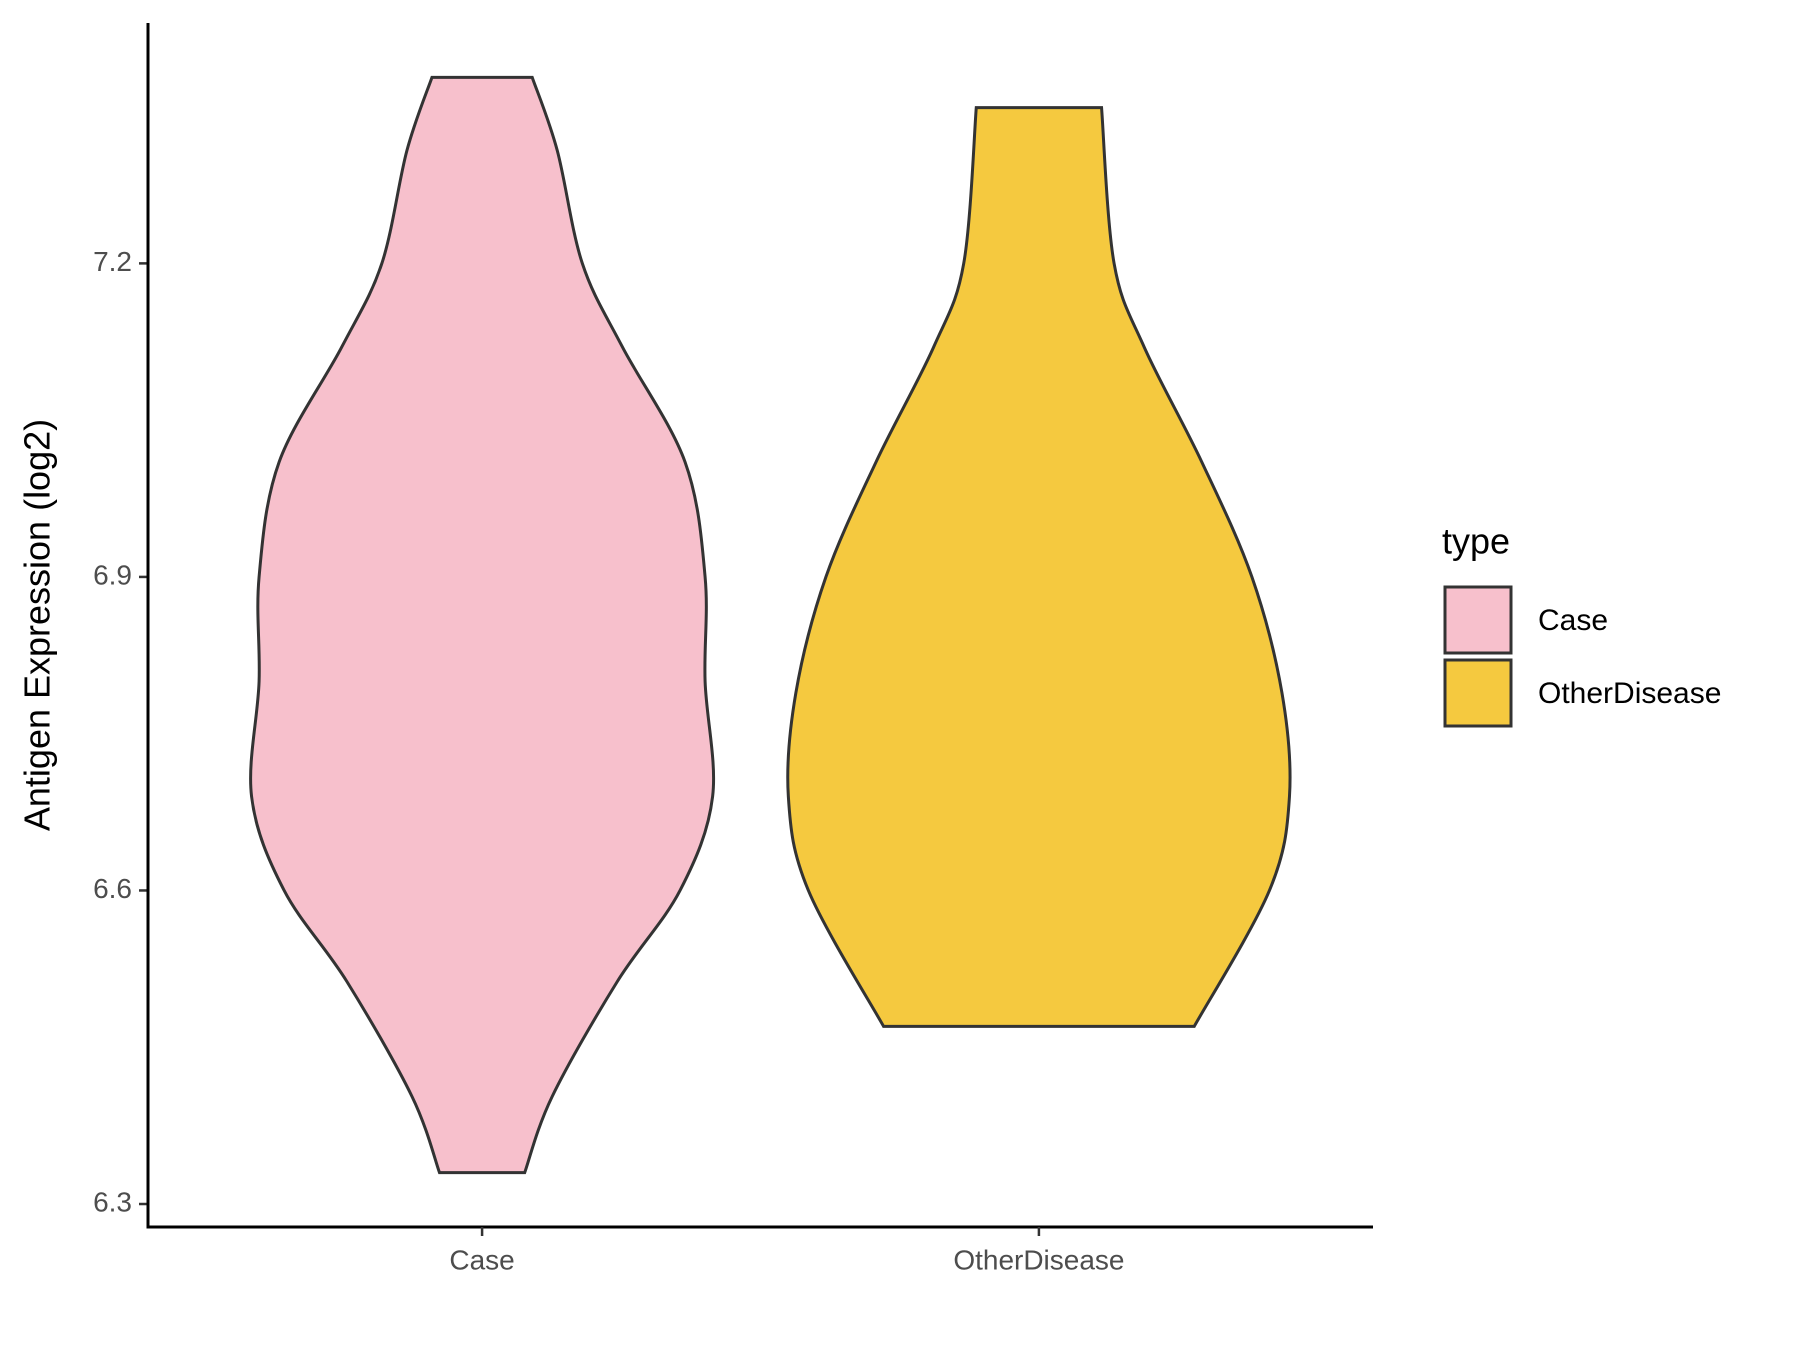  I want to click on legend-label: Case, so click(1573, 620).